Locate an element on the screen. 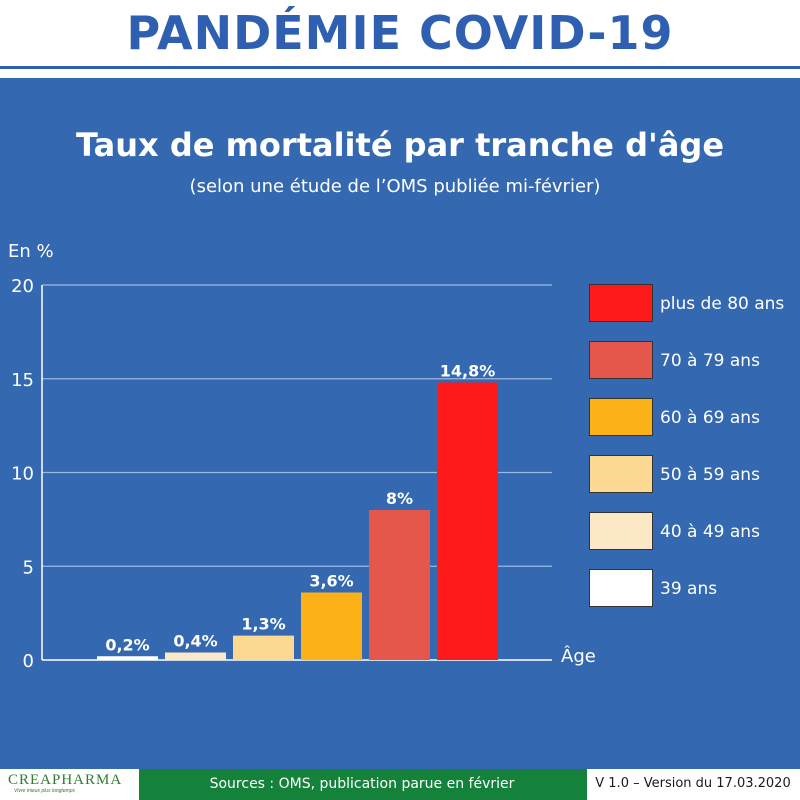 This screenshot has height=800, width=800. bar-value-label: 14,8% is located at coordinates (468, 371).